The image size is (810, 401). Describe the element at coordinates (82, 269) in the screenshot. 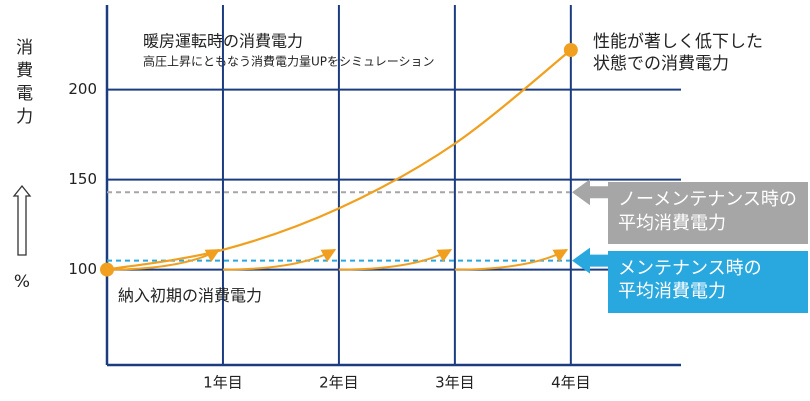

I see `y-tick-label: 100` at that location.